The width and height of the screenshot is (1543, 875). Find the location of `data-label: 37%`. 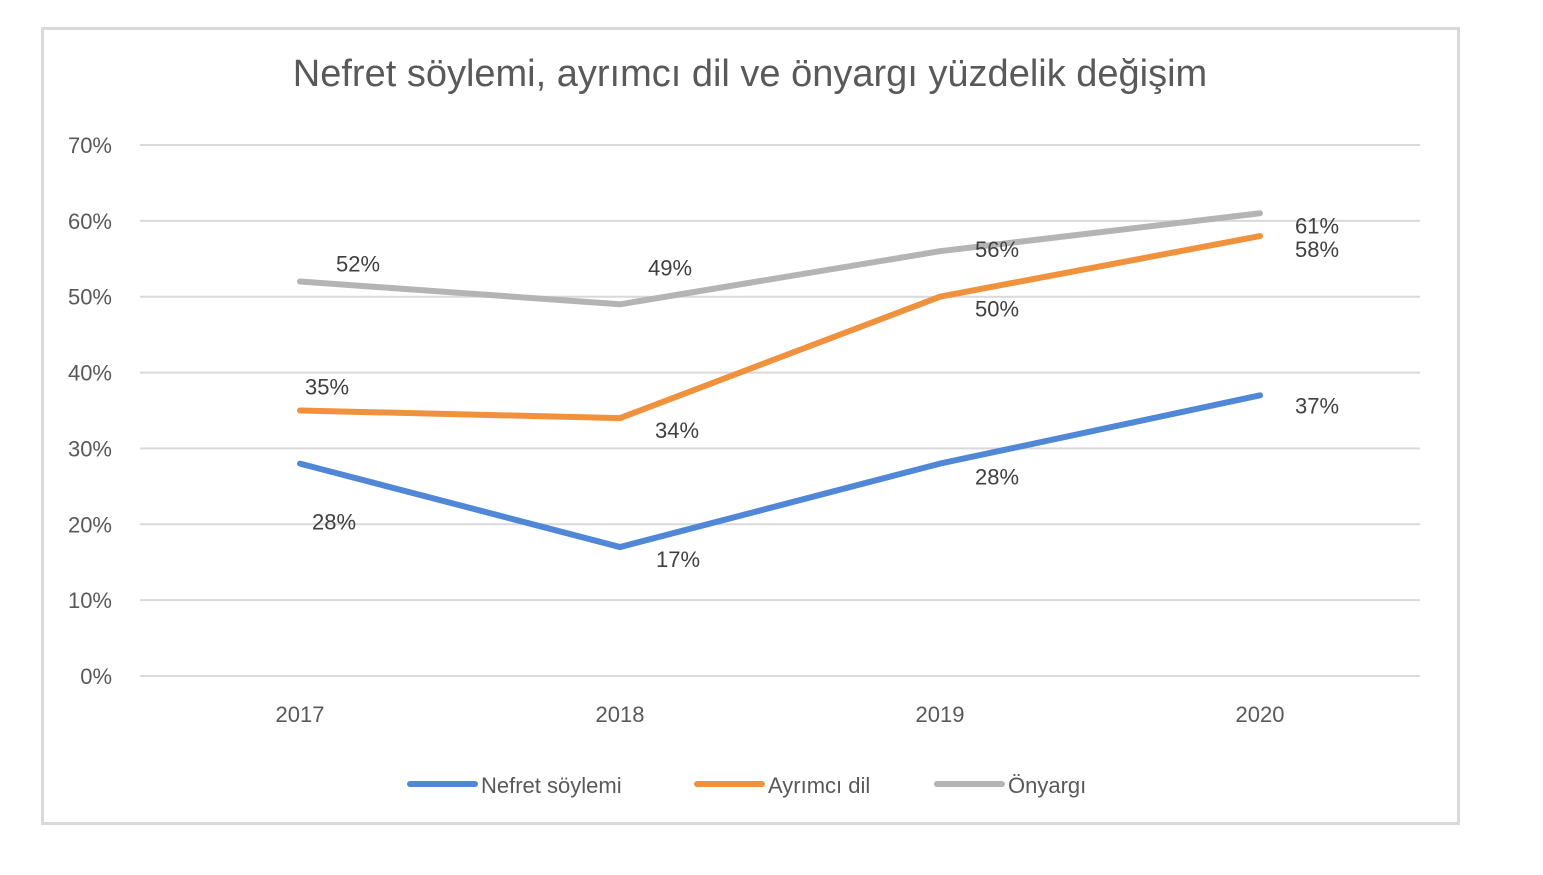

data-label: 37% is located at coordinates (1317, 405).